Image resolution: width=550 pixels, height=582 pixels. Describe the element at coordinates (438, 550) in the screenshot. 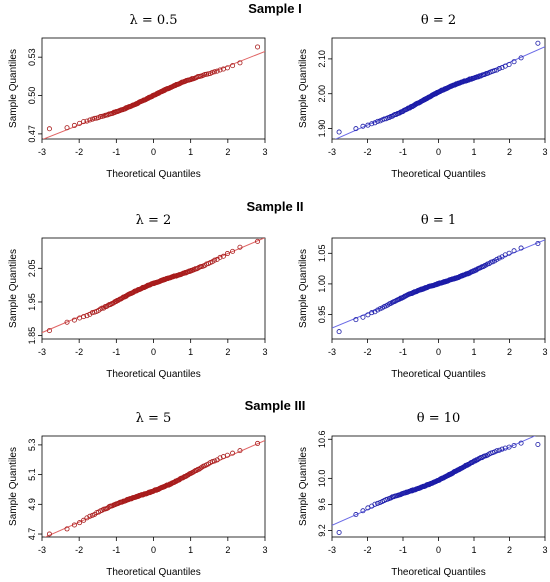

I see `plot-6-x-tick-label: 0` at that location.